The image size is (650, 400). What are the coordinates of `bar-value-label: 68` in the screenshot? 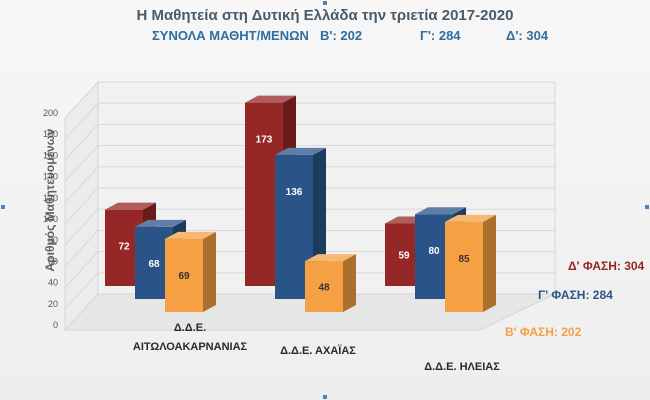 It's located at (154, 264).